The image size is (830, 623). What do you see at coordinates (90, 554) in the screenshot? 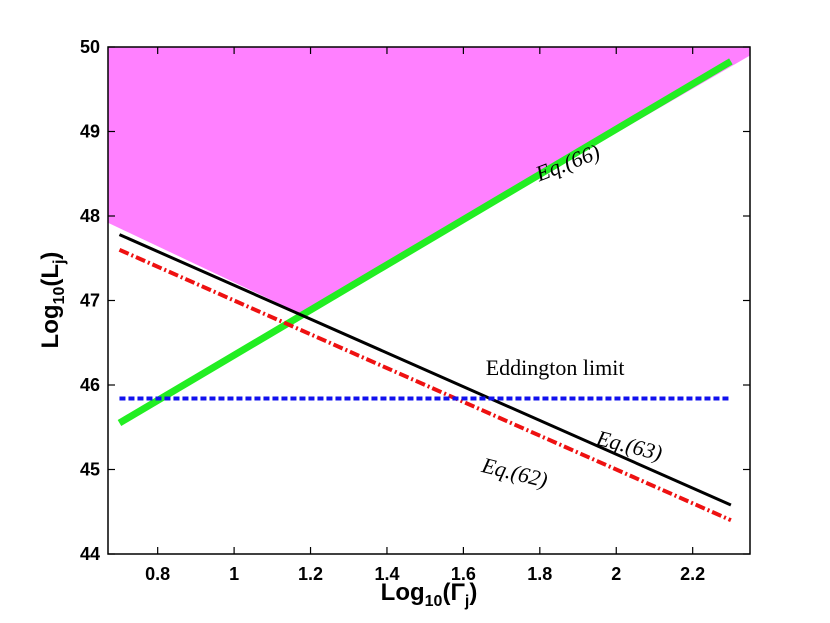
I see `y-tick-label: 44` at bounding box center [90, 554].